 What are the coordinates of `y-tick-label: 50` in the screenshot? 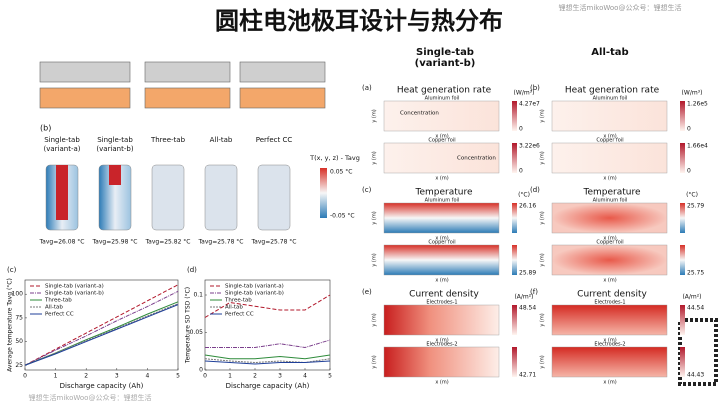 It's located at (19, 341).